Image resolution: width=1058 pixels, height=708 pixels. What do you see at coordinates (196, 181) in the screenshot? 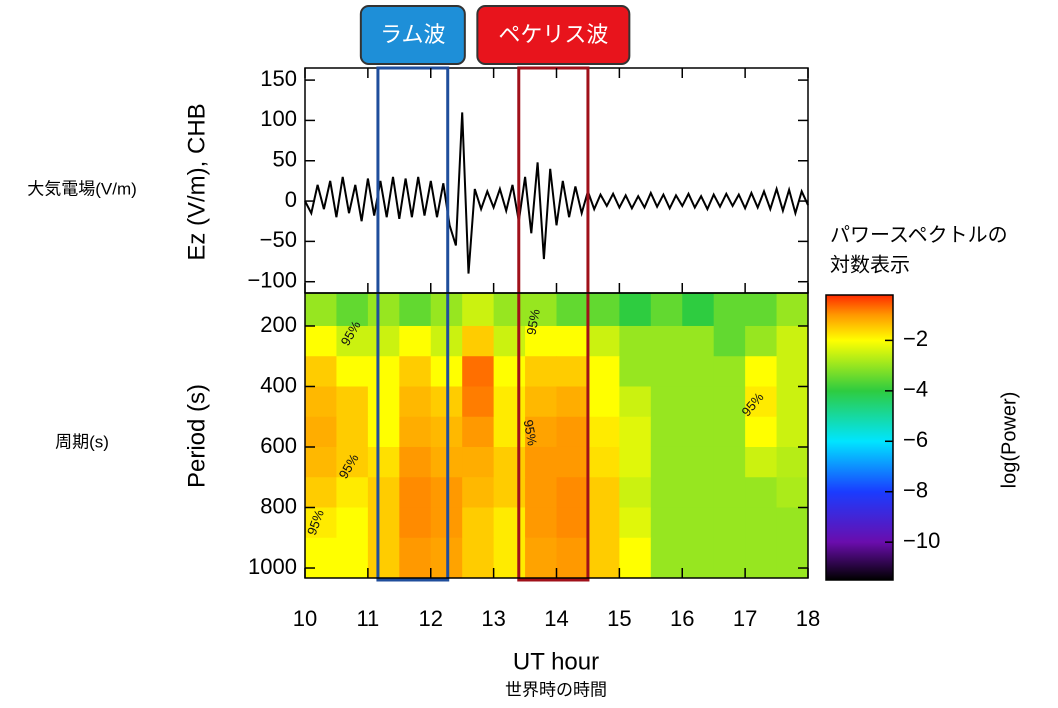
I see `y-axis-title: Ez (V/m), CHB` at bounding box center [196, 181].